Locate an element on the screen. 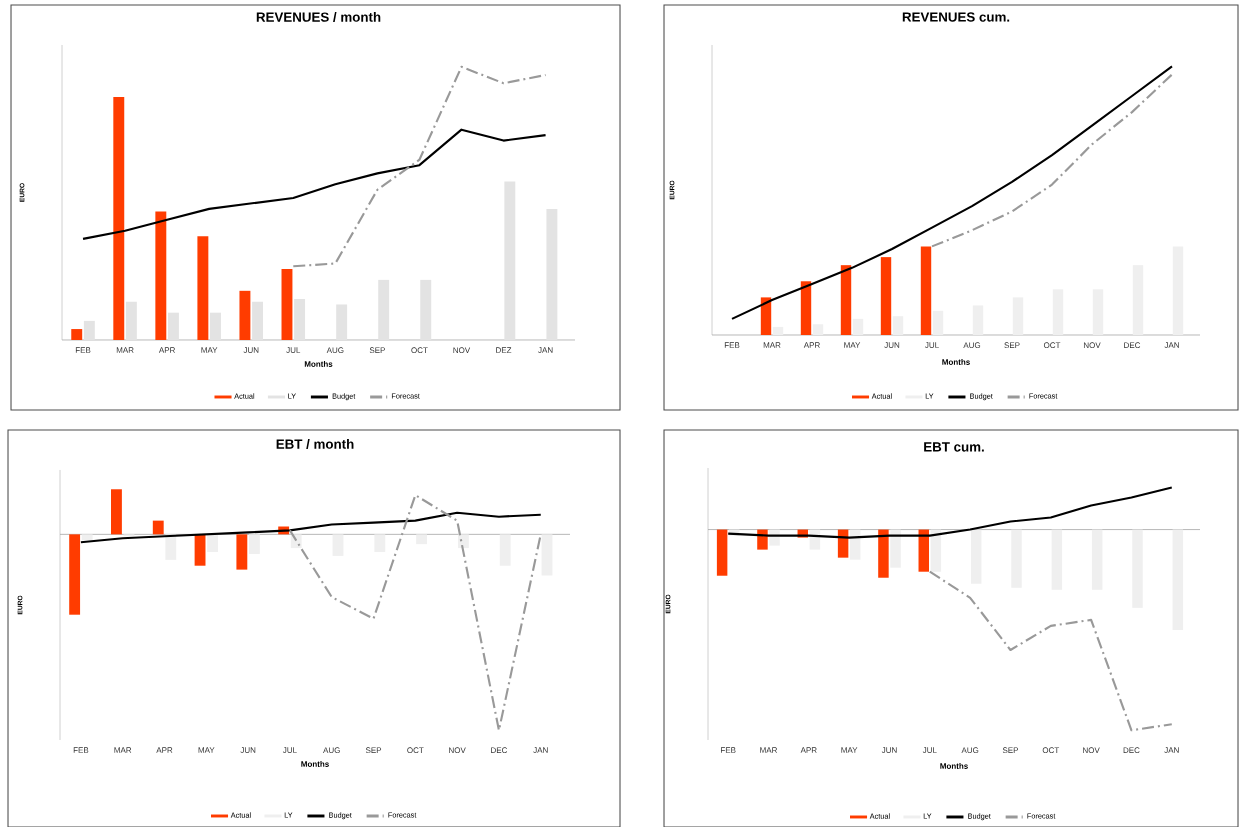 The width and height of the screenshot is (1241, 827). chart-title: EBT cum. is located at coordinates (954, 447).